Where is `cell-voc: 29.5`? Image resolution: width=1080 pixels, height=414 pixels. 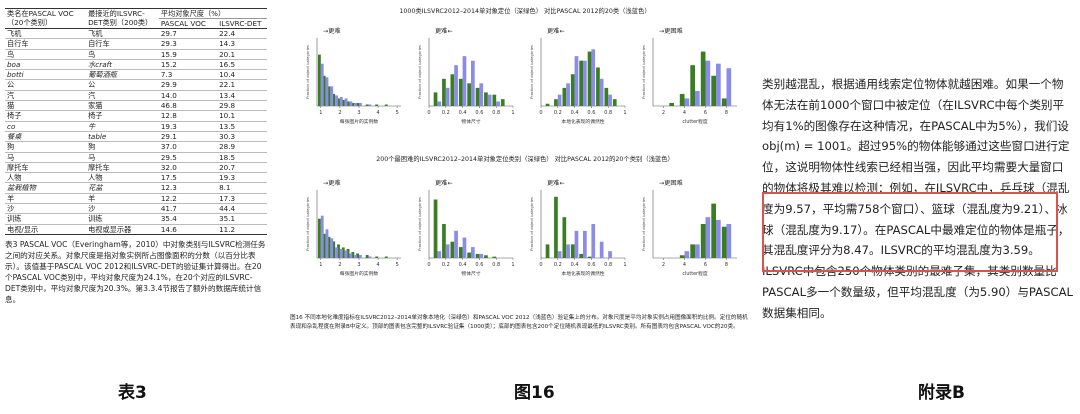 cell-voc: 29.5 is located at coordinates (188, 157).